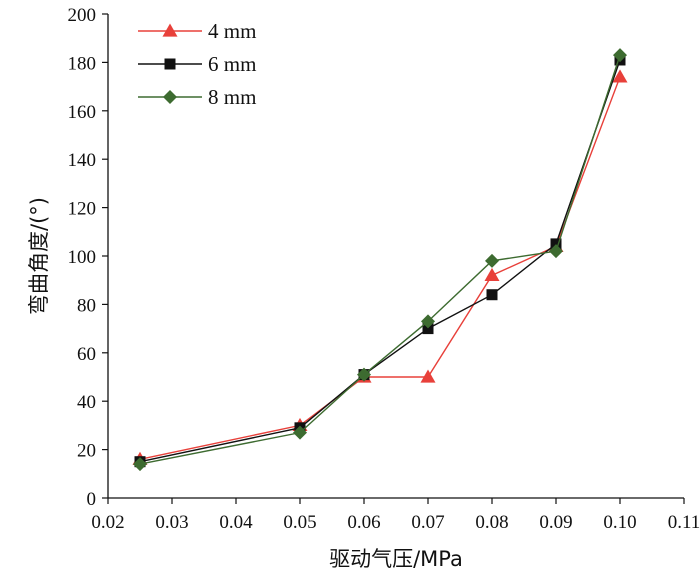  Describe the element at coordinates (232, 64) in the screenshot. I see `legend-label: 6 mm` at that location.